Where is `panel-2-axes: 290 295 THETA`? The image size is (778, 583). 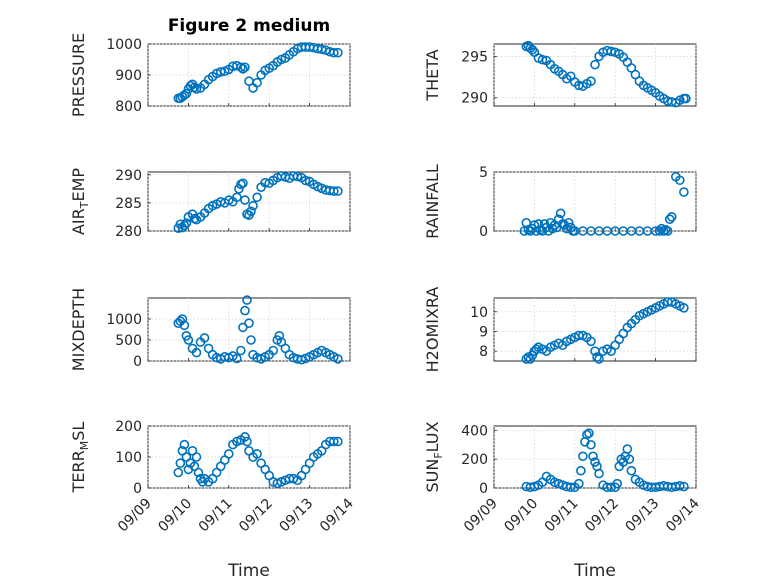 panel-2-axes: 290 295 THETA is located at coordinates (560, 74).